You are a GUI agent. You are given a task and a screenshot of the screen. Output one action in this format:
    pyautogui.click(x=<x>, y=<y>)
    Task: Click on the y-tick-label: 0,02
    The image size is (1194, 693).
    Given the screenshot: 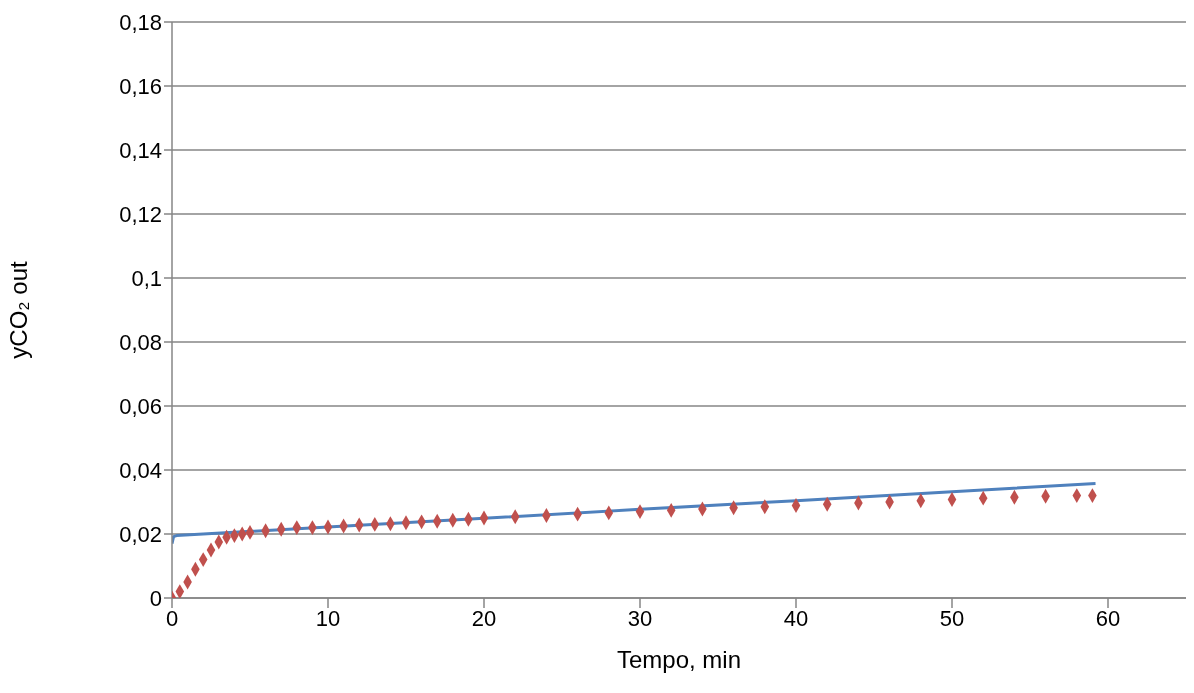 What is the action you would take?
    pyautogui.click(x=140, y=534)
    